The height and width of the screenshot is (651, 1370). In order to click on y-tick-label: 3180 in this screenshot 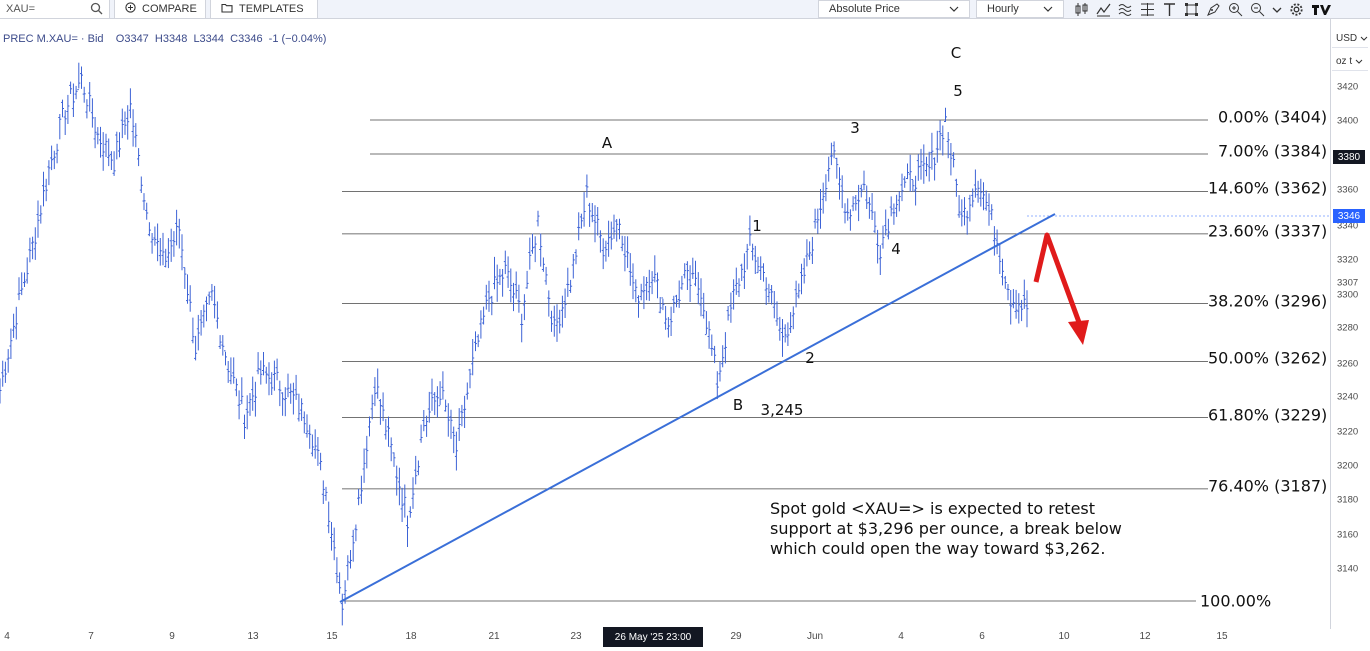, I will do `click(1348, 500)`.